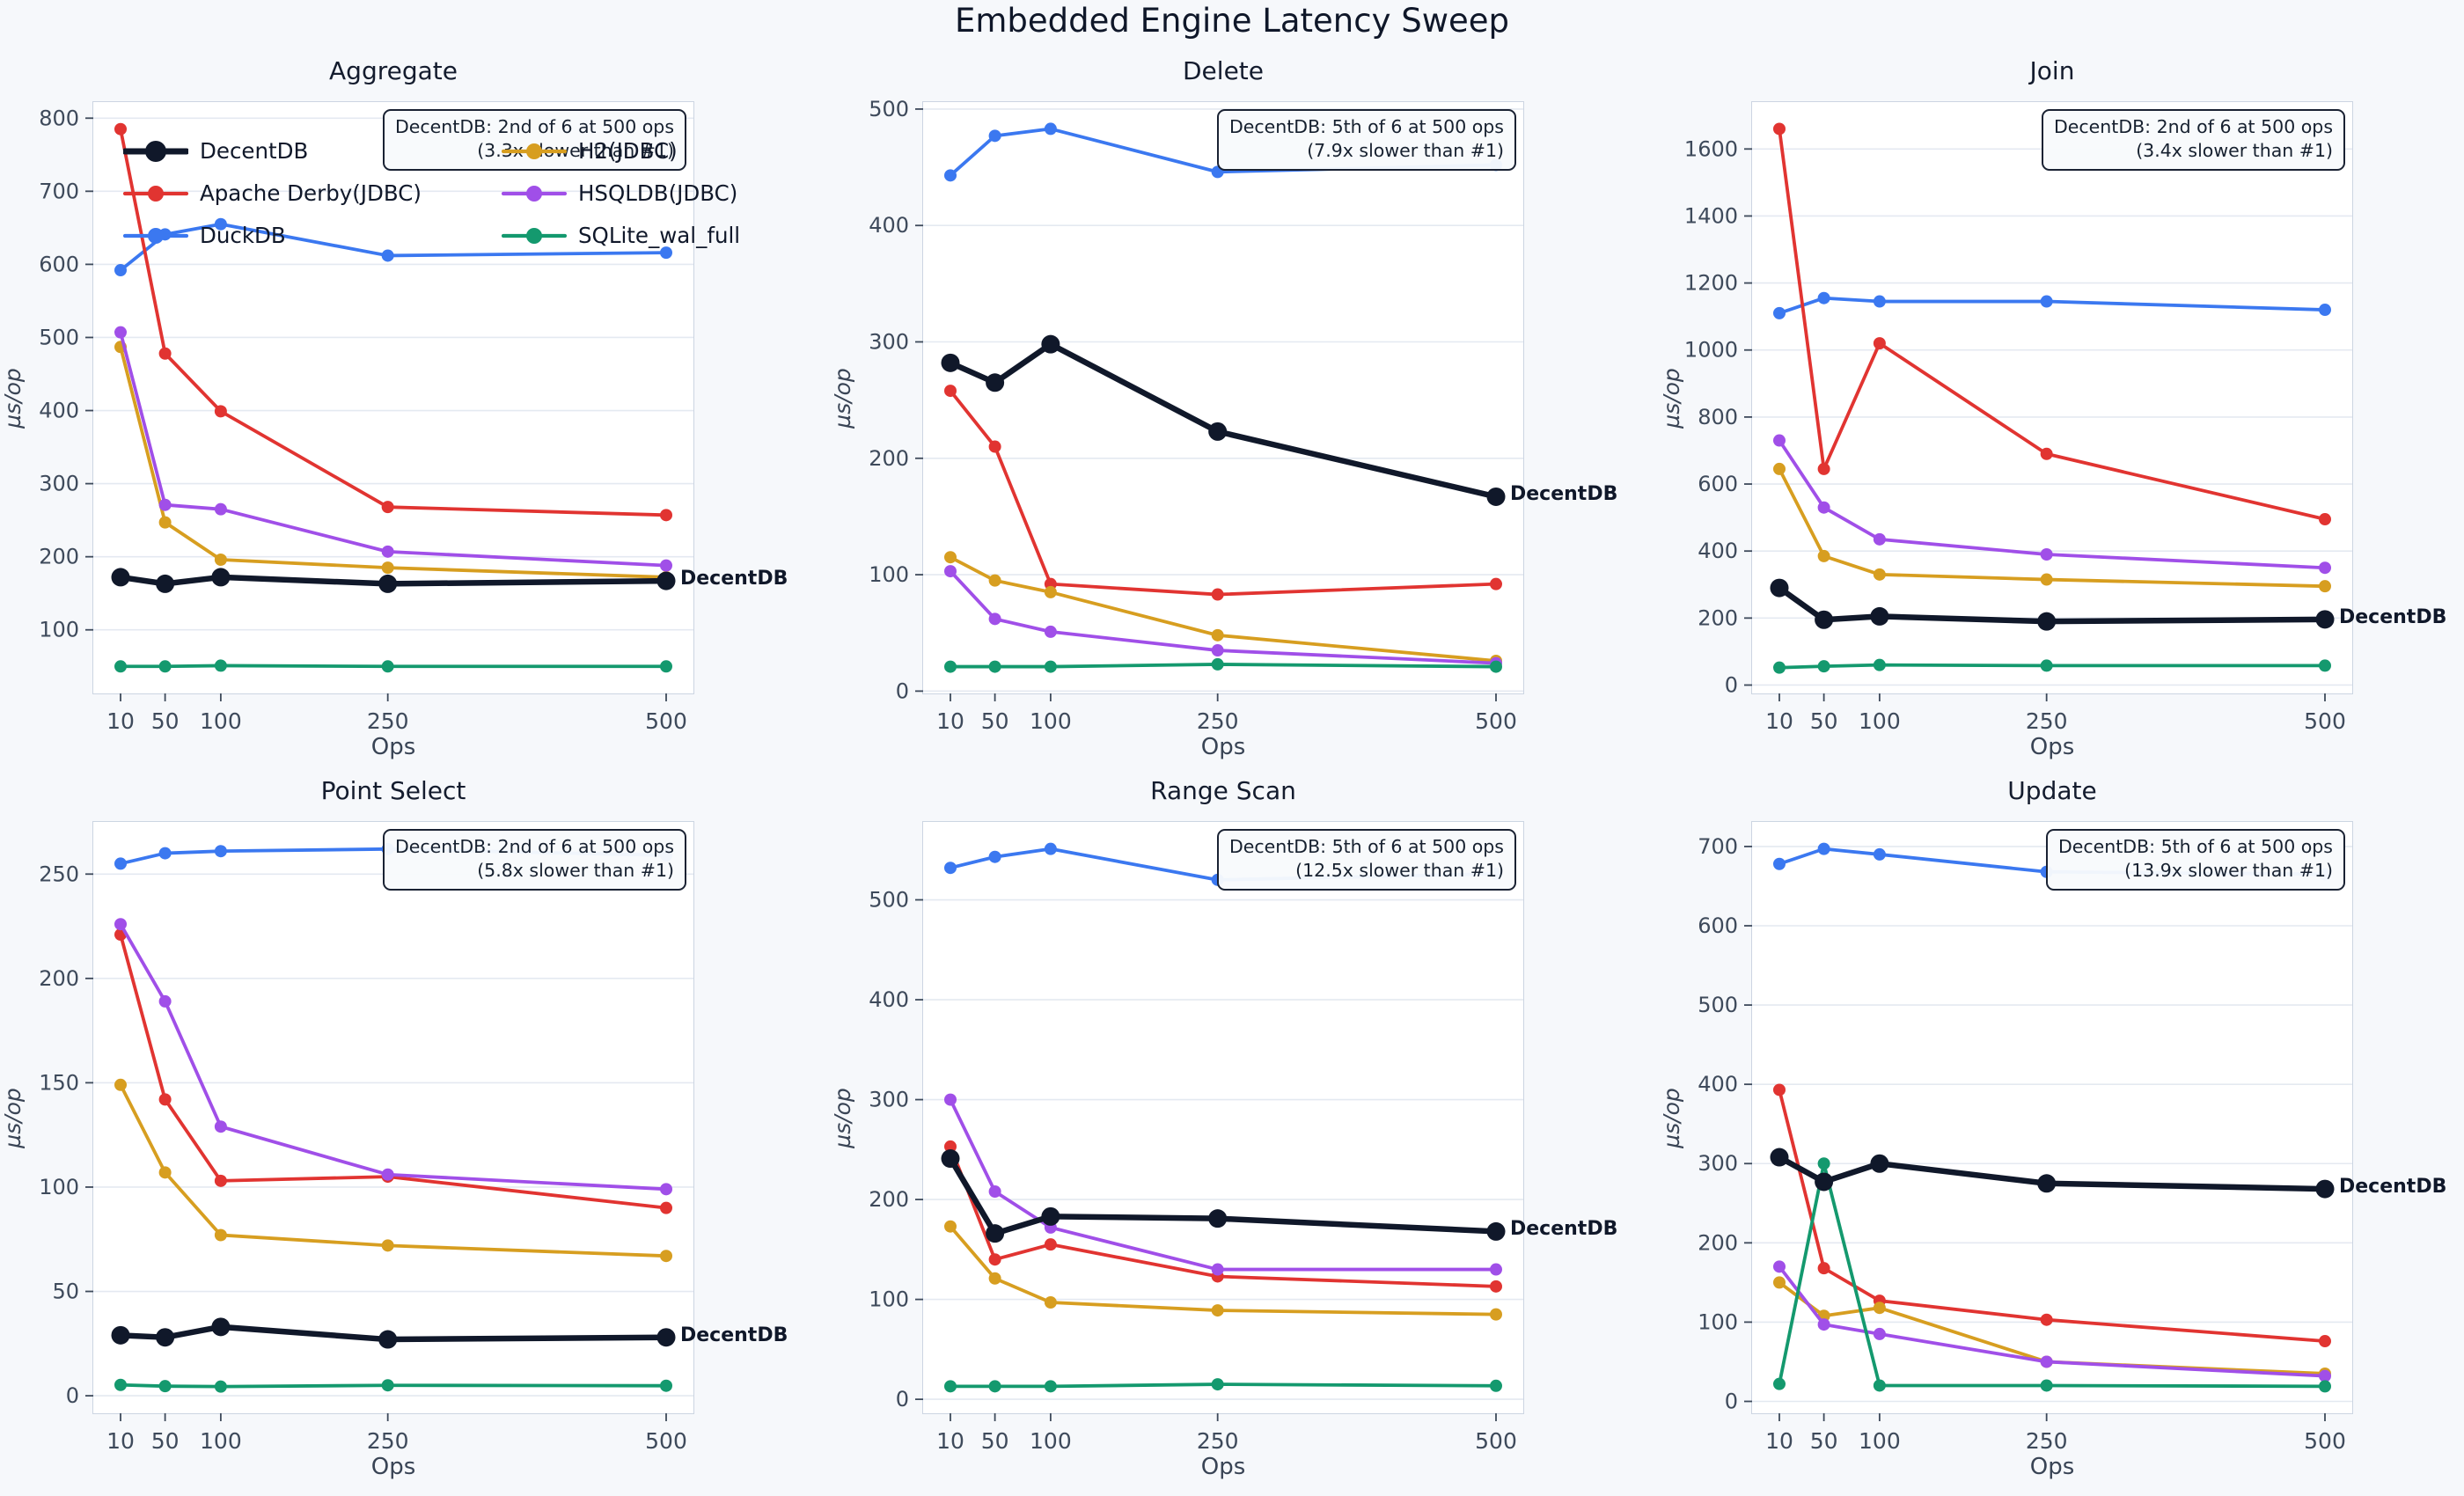 This screenshot has width=2464, height=1496. I want to click on annotation-line-1: DecentDB: 5th of 6 at 500 ops, so click(2195, 847).